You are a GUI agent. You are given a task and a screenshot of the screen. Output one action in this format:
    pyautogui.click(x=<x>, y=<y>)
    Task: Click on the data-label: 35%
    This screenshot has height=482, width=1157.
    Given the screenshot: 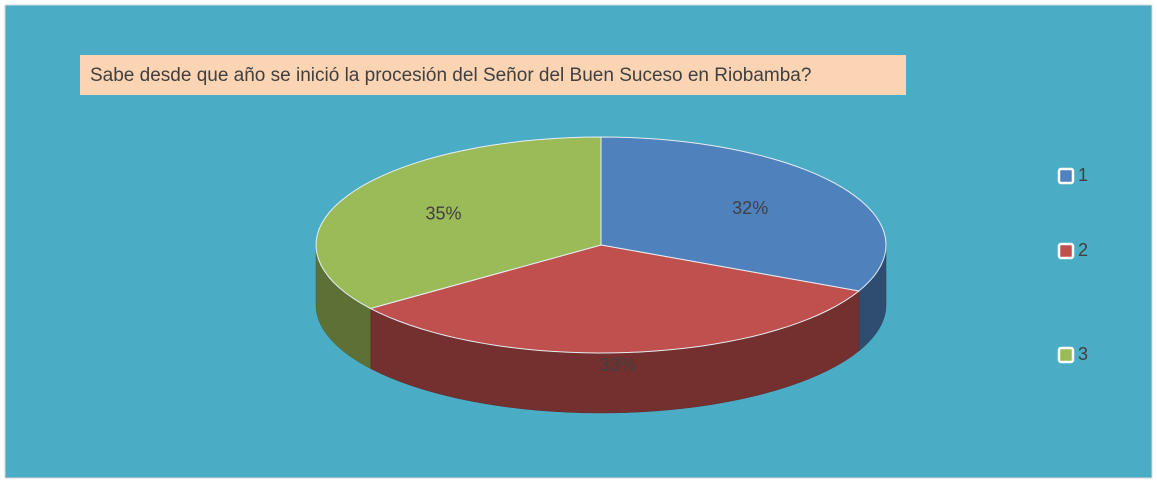 What is the action you would take?
    pyautogui.click(x=444, y=213)
    